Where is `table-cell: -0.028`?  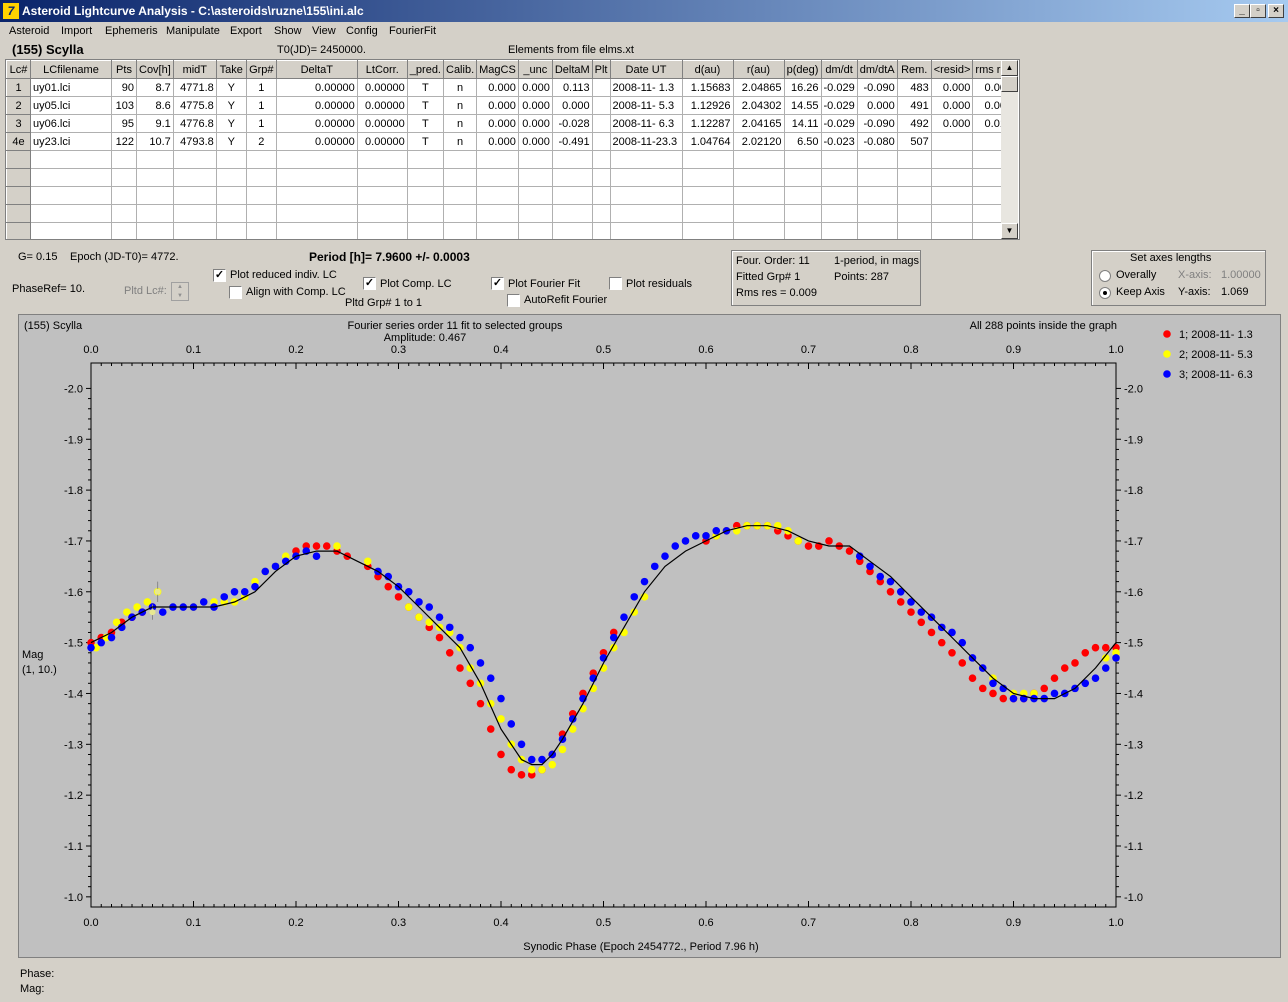 table-cell: -0.028 is located at coordinates (572, 123).